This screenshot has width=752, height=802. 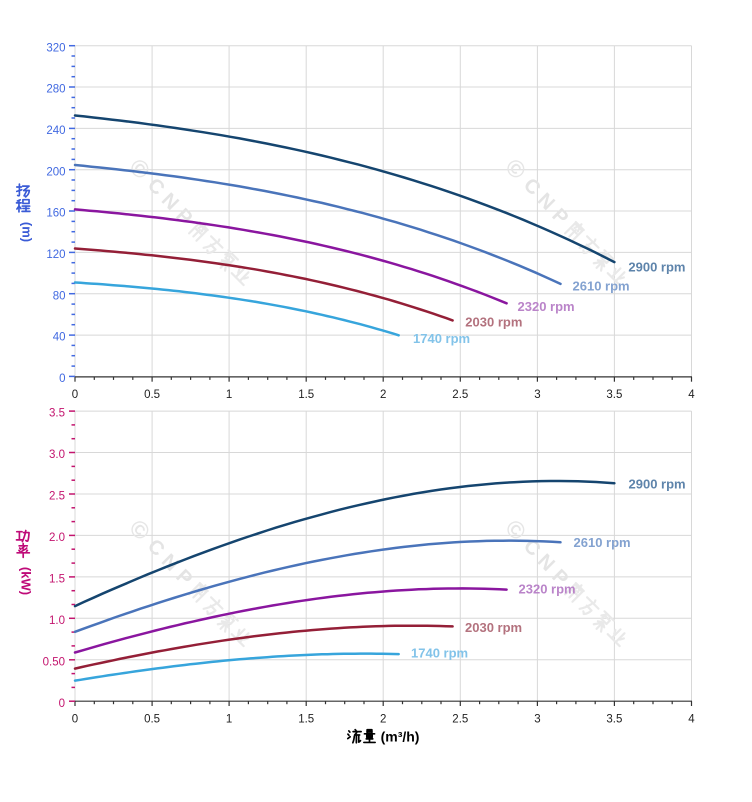 What do you see at coordinates (55, 255) in the screenshot?
I see `svg-text: 120` at bounding box center [55, 255].